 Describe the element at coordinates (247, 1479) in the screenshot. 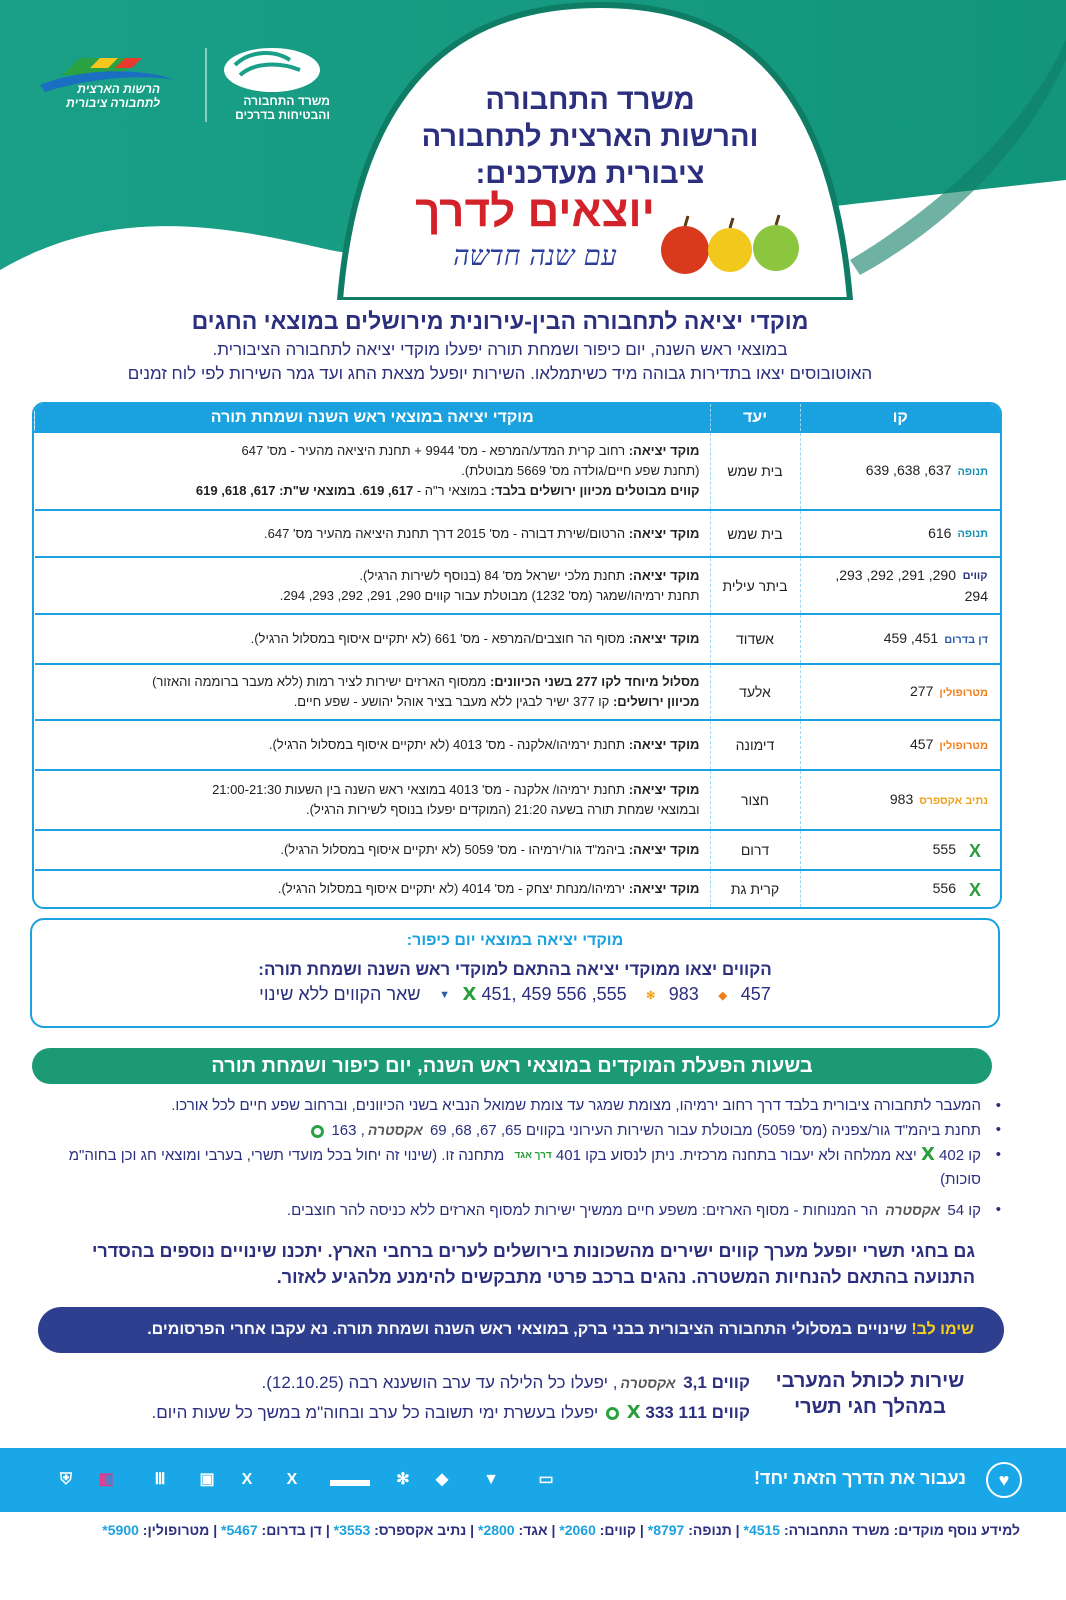

I see `extra-logo-icon: X` at that location.